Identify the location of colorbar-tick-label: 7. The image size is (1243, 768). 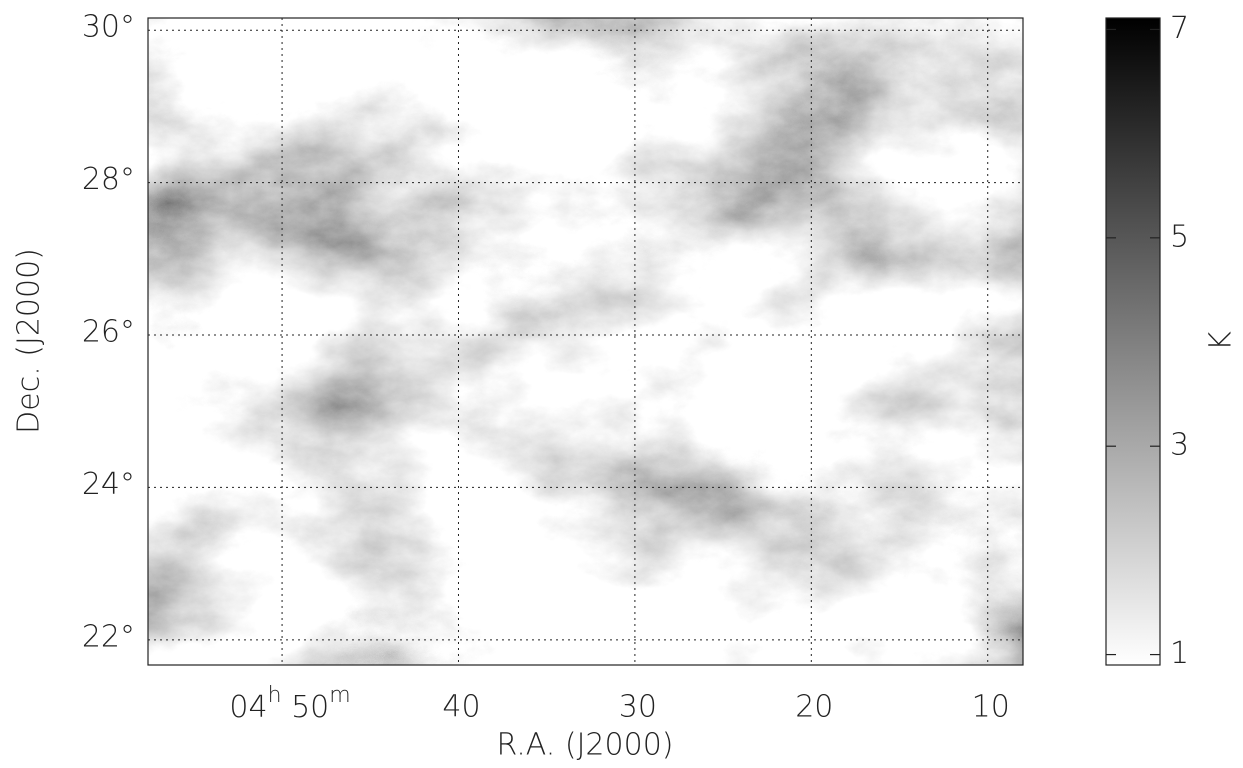
(1179, 28).